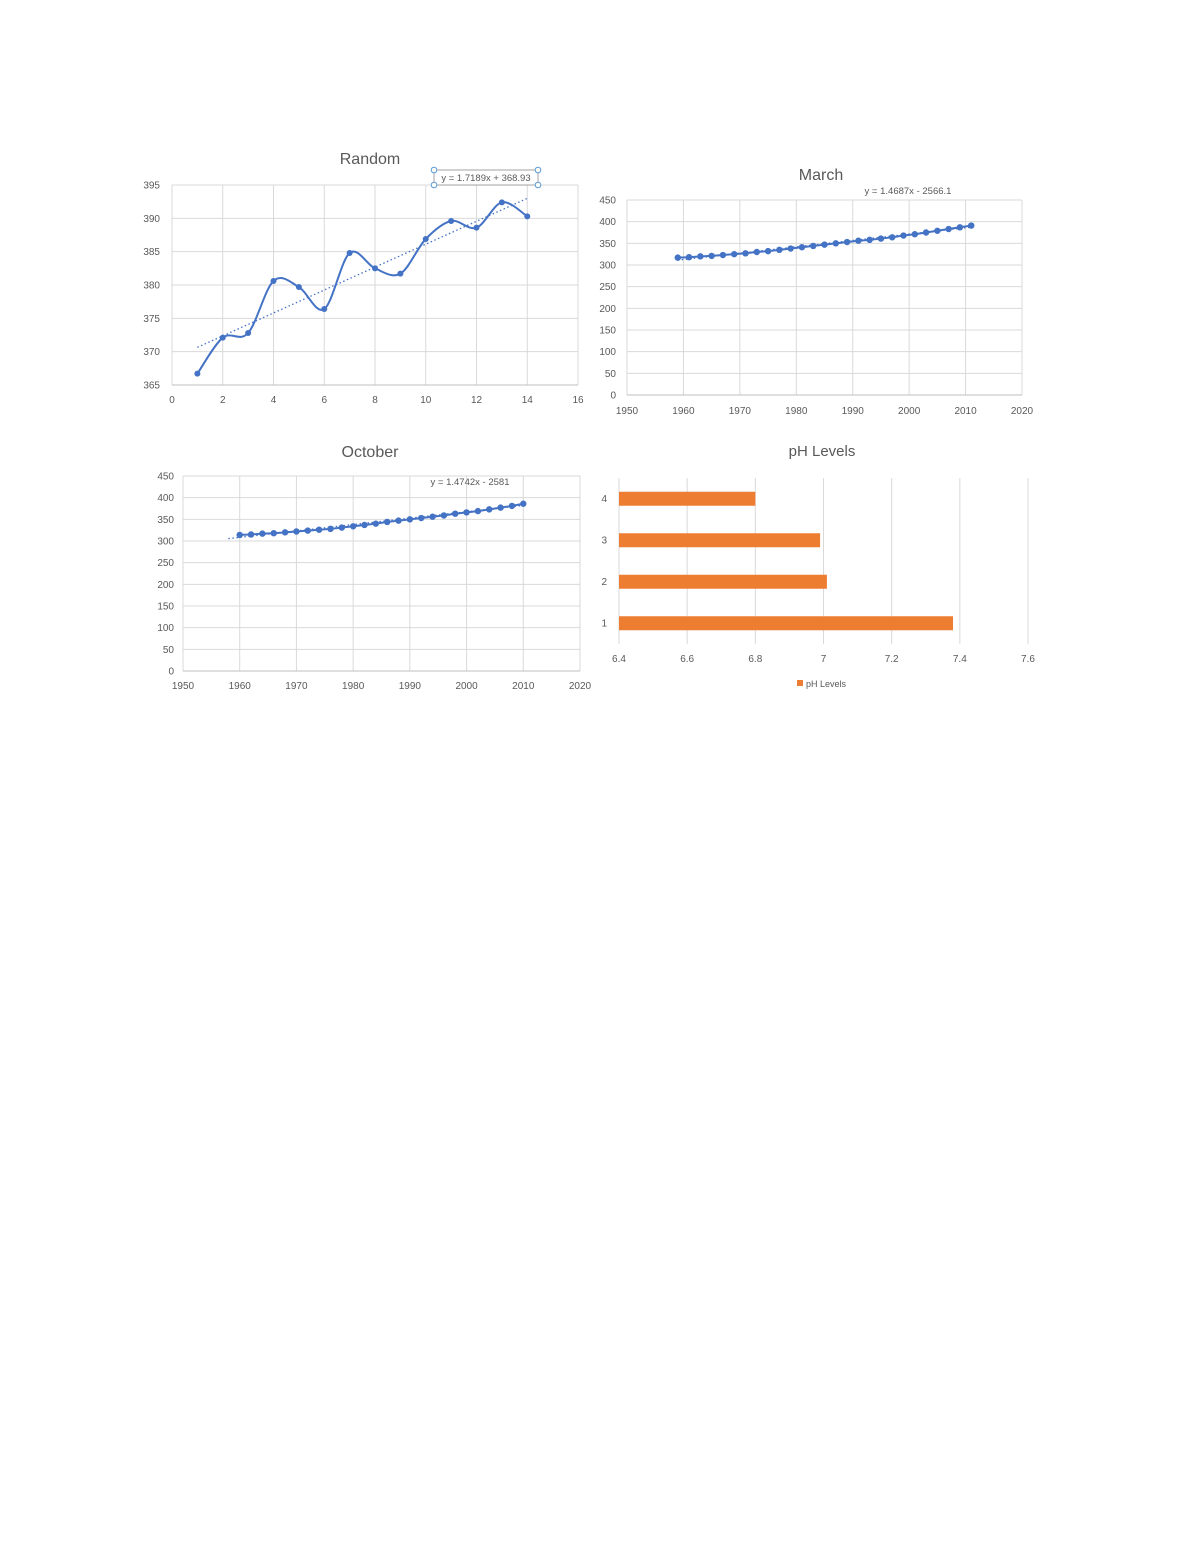 Image resolution: width=1200 pixels, height=1553 pixels. What do you see at coordinates (165, 607) in the screenshot?
I see `october-y-tick-label: 150` at bounding box center [165, 607].